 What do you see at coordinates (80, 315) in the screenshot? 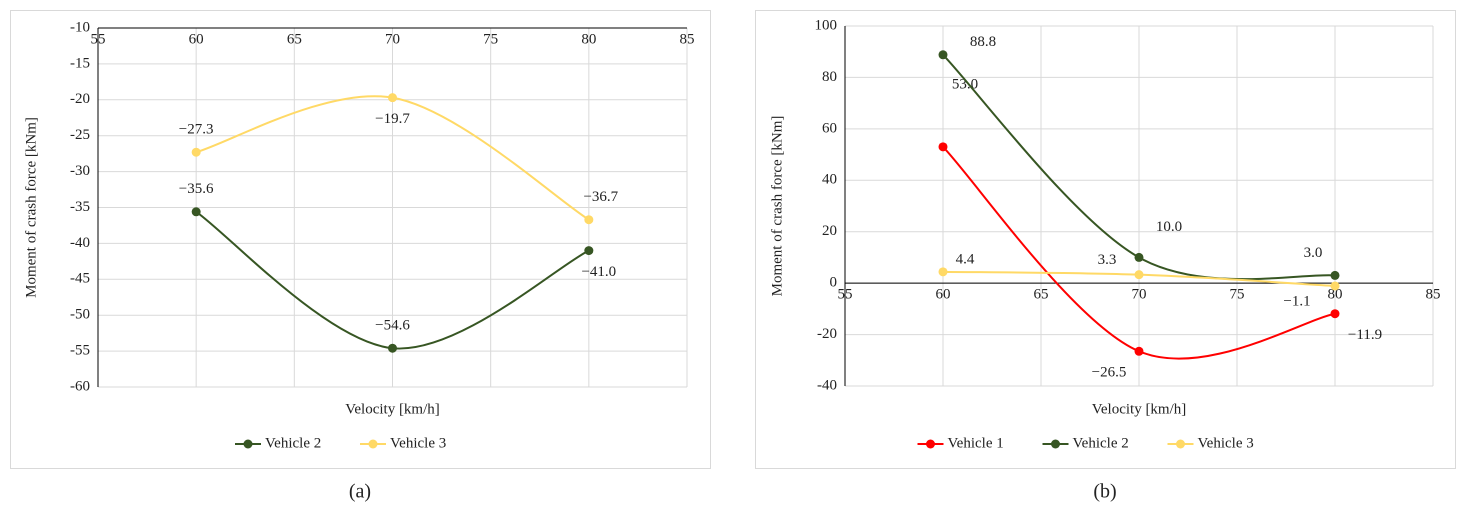
I see `y-tick-label: -50` at bounding box center [80, 315].